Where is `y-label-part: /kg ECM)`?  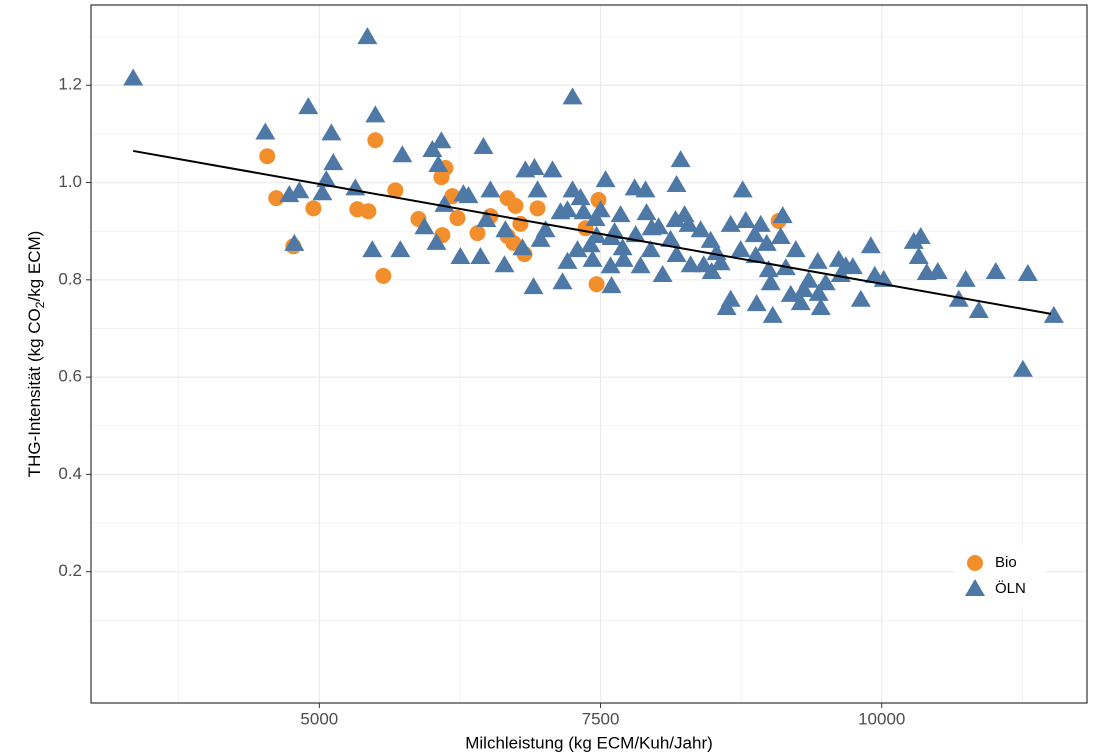 y-label-part: /kg ECM) is located at coordinates (34, 266).